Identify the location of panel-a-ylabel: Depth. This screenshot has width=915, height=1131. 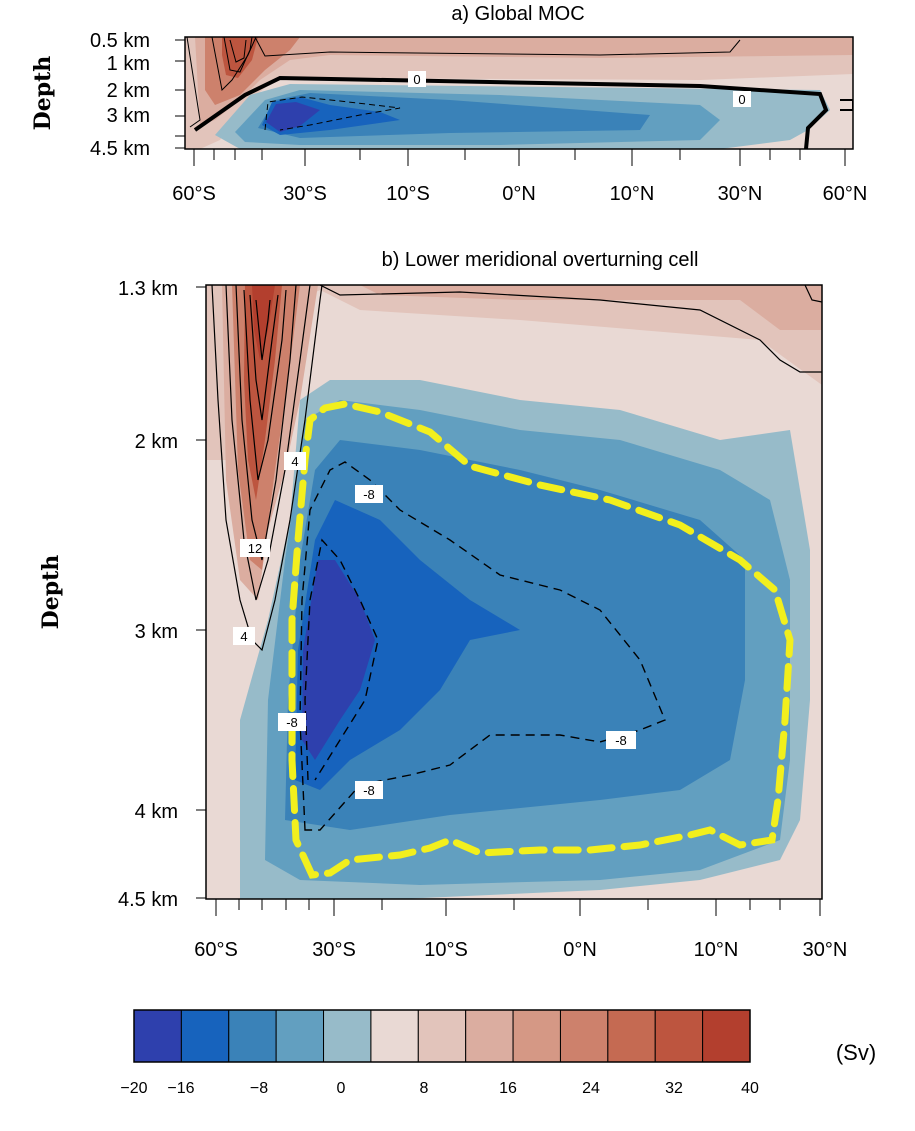
(43, 93).